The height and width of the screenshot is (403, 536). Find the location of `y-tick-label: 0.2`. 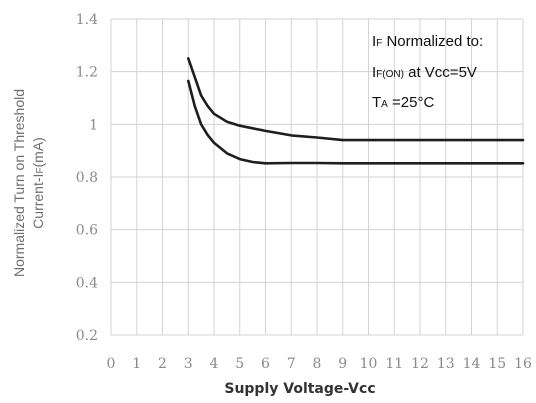

y-tick-label: 0.2 is located at coordinates (87, 336).